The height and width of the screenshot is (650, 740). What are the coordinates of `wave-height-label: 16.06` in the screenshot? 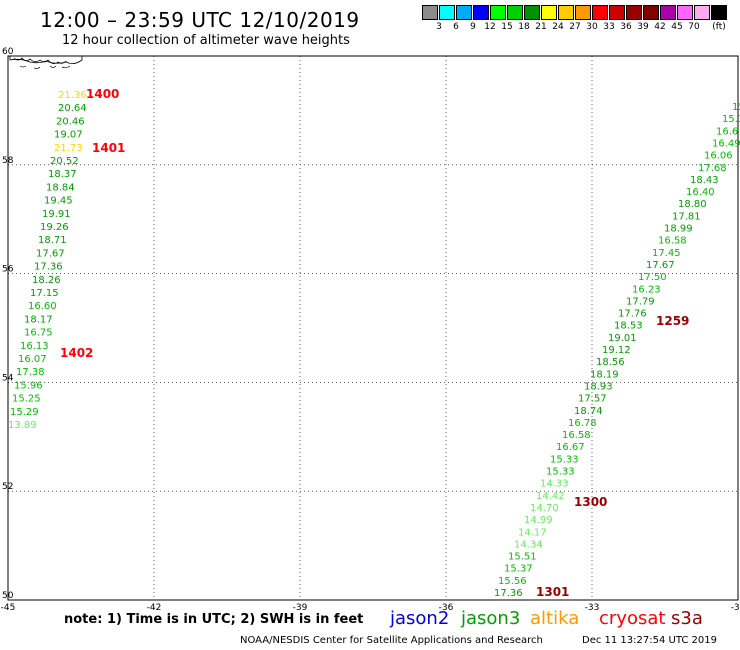 It's located at (718, 156).